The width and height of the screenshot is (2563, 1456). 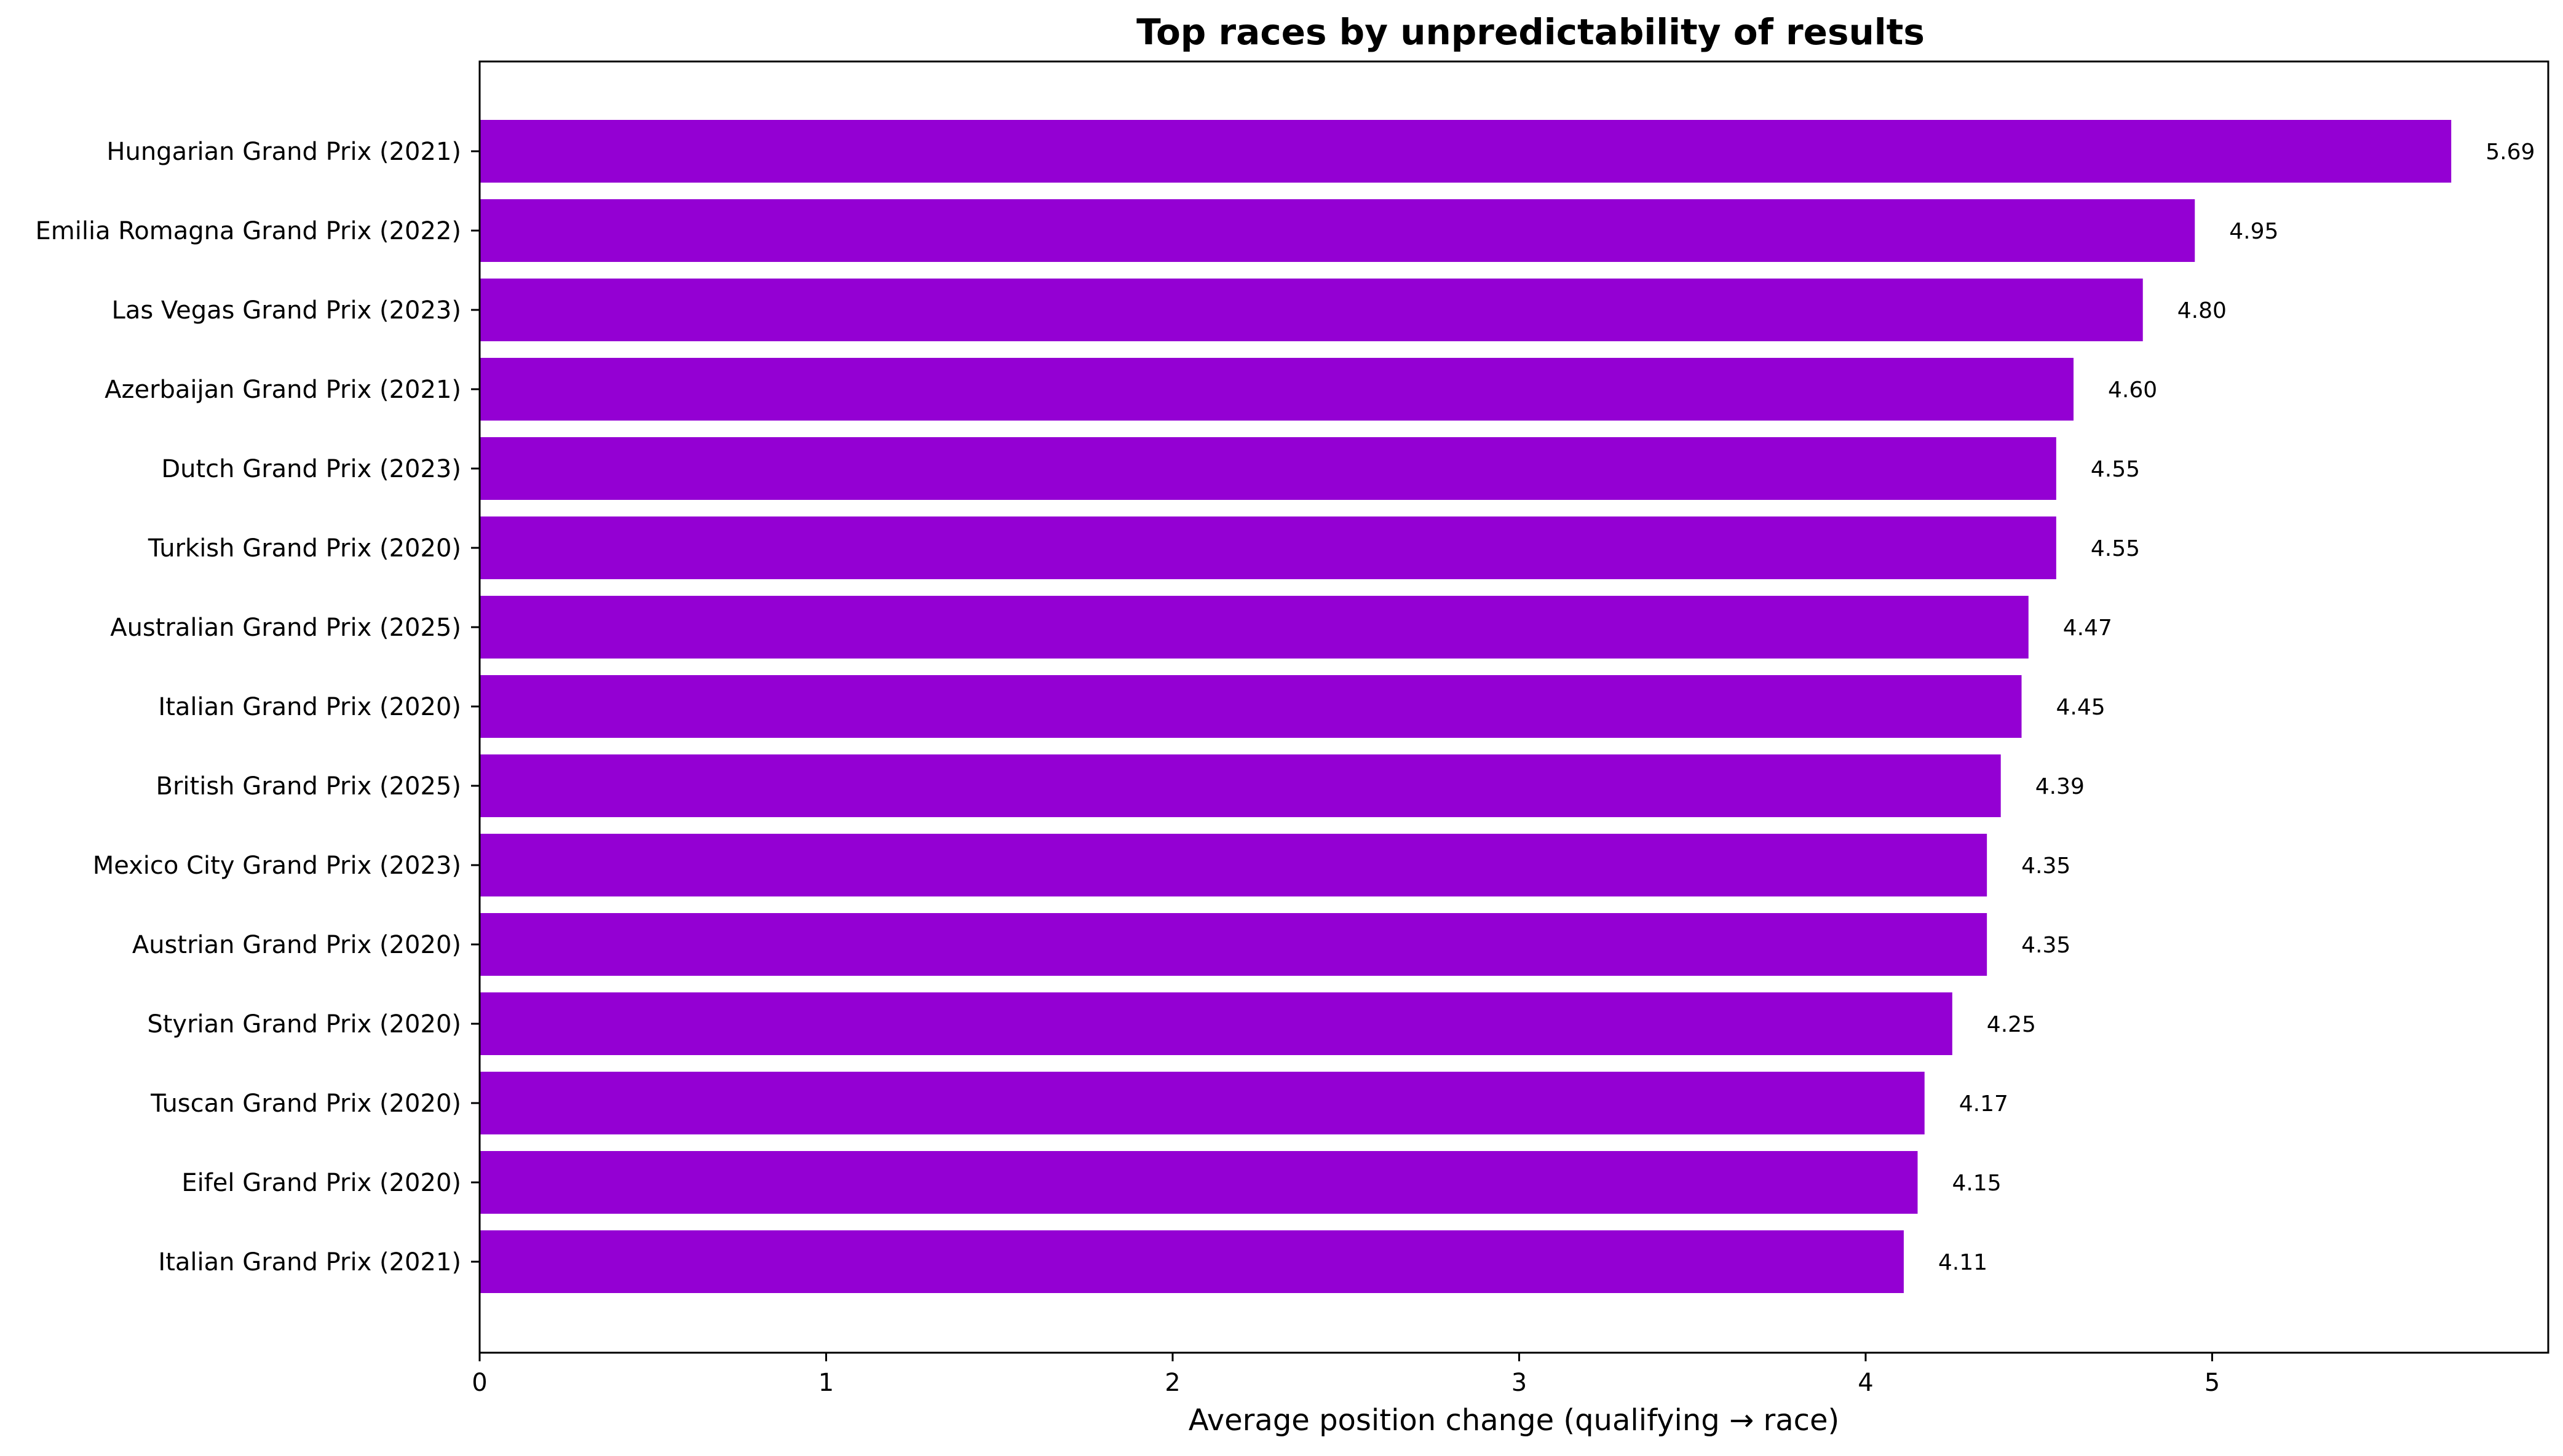 I want to click on chart-title: Top races by unpredictability of results, so click(x=1530, y=32).